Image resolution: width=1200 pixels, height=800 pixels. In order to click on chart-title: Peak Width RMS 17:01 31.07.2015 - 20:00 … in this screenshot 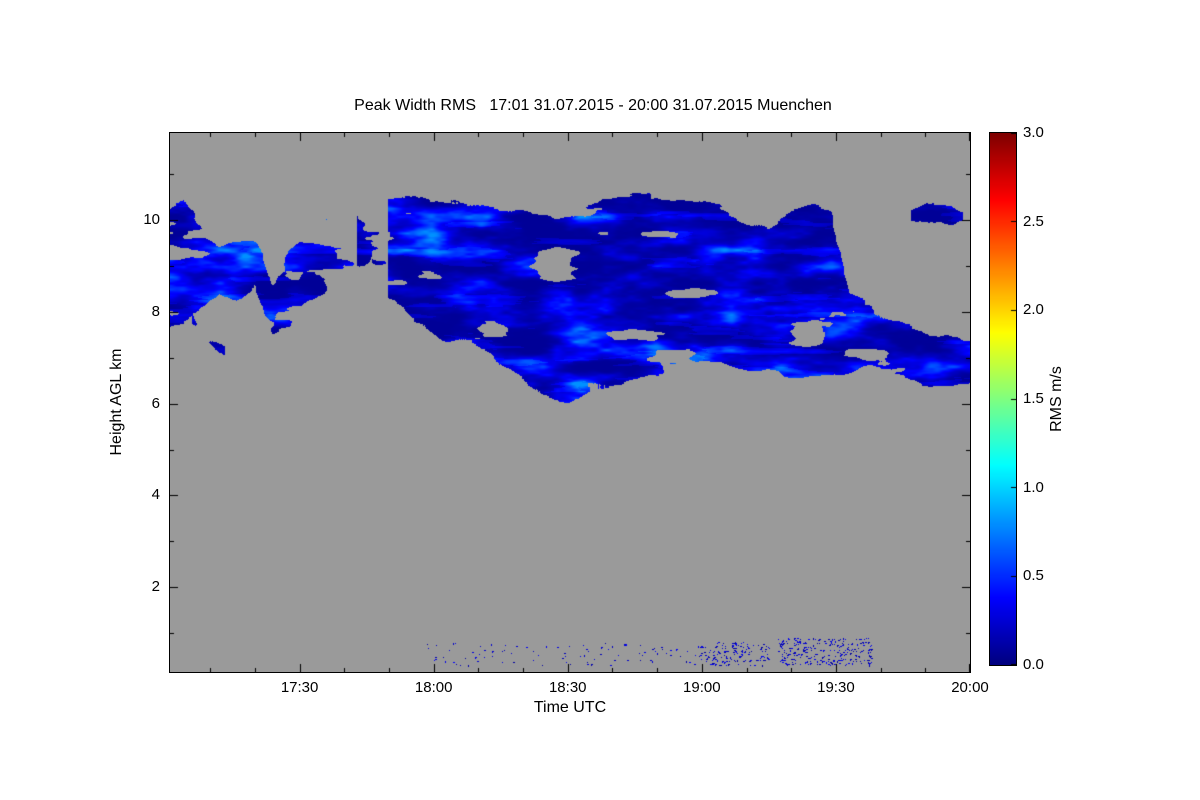, I will do `click(593, 105)`.